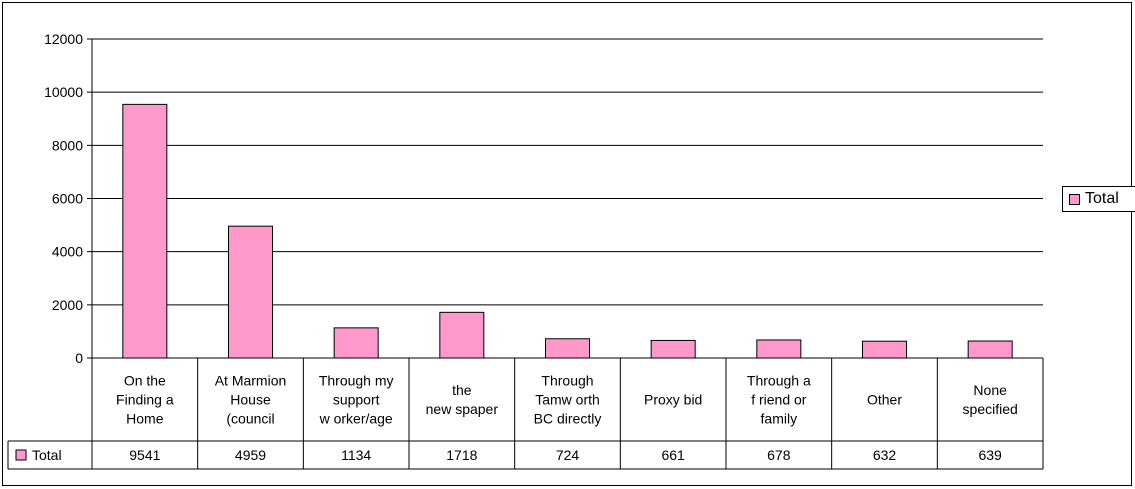 Image resolution: width=1135 pixels, height=489 pixels. I want to click on y-tick-label: 12000, so click(63, 39).